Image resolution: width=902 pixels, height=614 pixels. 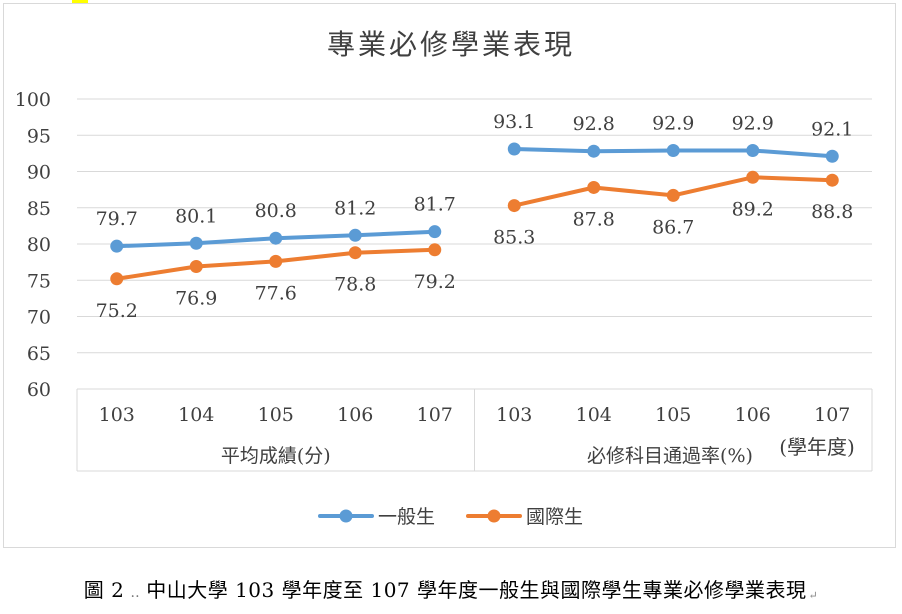 What do you see at coordinates (39, 173) in the screenshot?
I see `y-tick-label: 90` at bounding box center [39, 173].